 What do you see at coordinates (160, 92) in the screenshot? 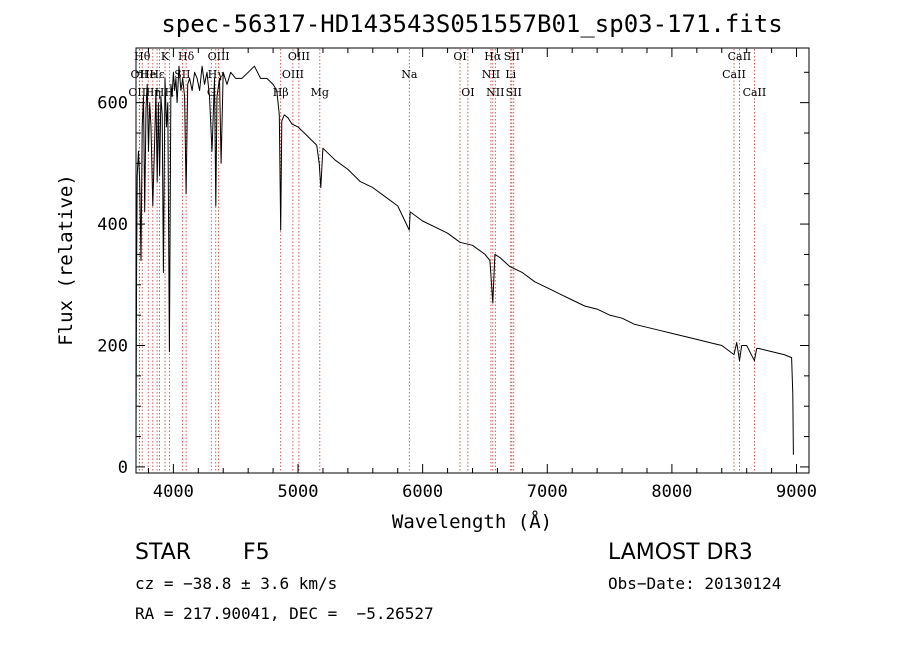
I see `line-marker-label-6: H` at bounding box center [160, 92].